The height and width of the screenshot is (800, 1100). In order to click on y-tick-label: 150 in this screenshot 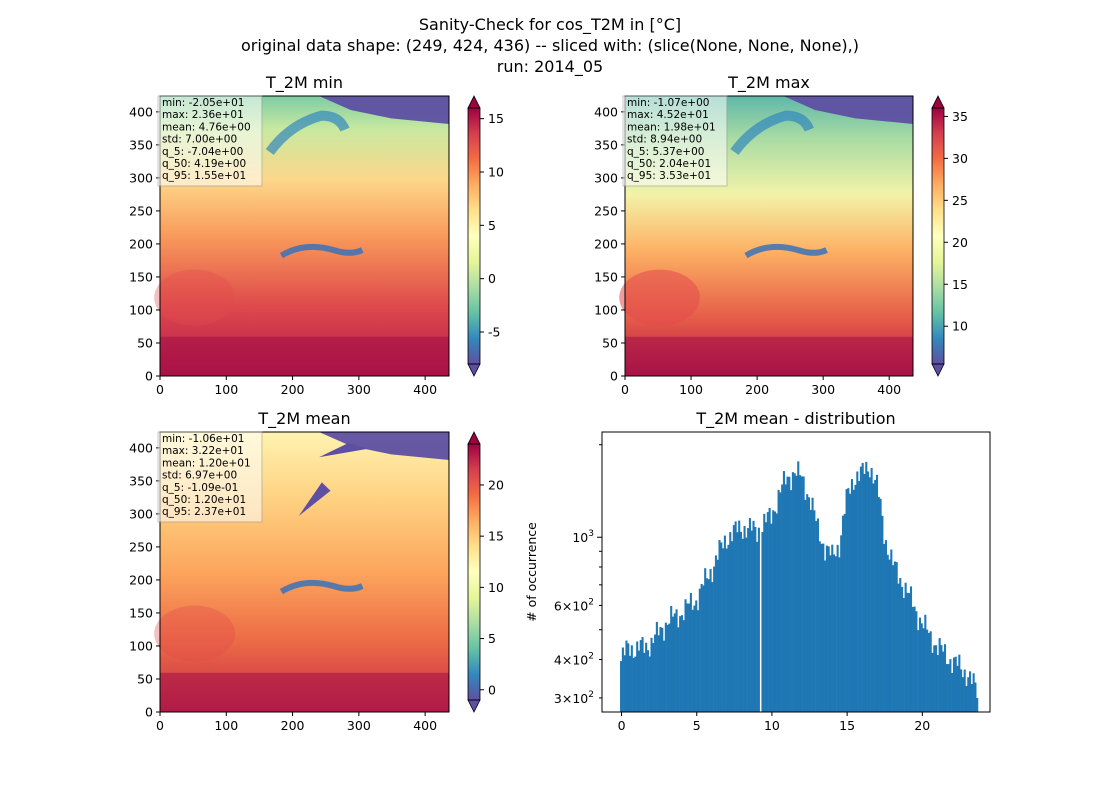, I will do `click(141, 276)`.